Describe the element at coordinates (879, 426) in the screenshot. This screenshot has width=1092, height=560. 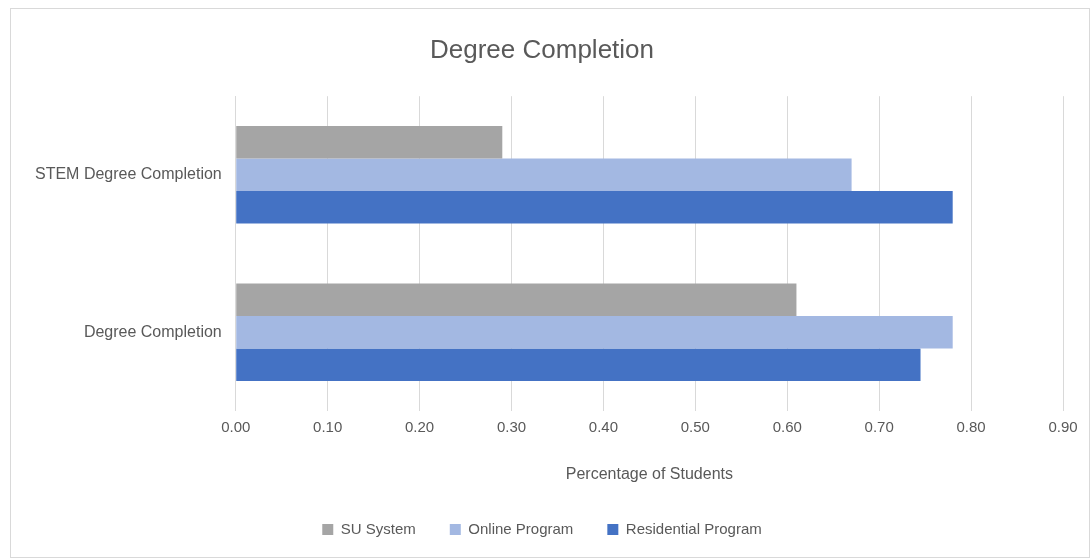
I see `x-tick-label: 0.70` at that location.